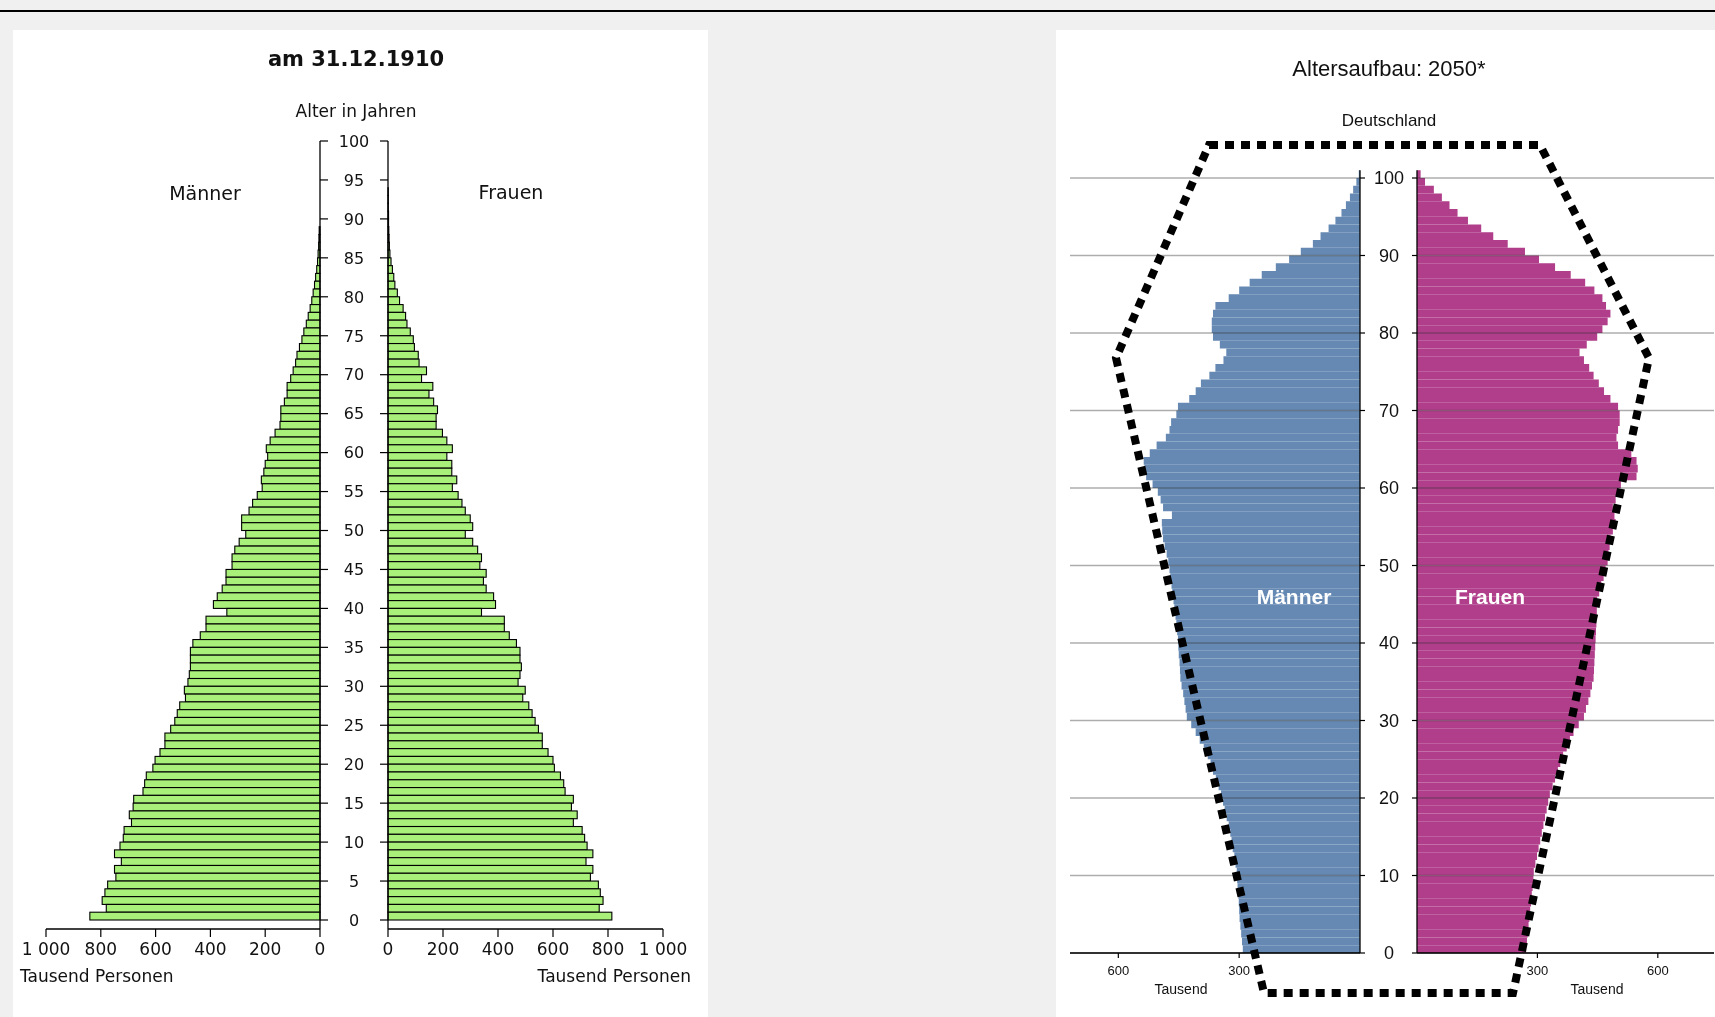 The width and height of the screenshot is (1715, 1017). Describe the element at coordinates (356, 59) in the screenshot. I see `chart-title: am 31.12.1910` at that location.